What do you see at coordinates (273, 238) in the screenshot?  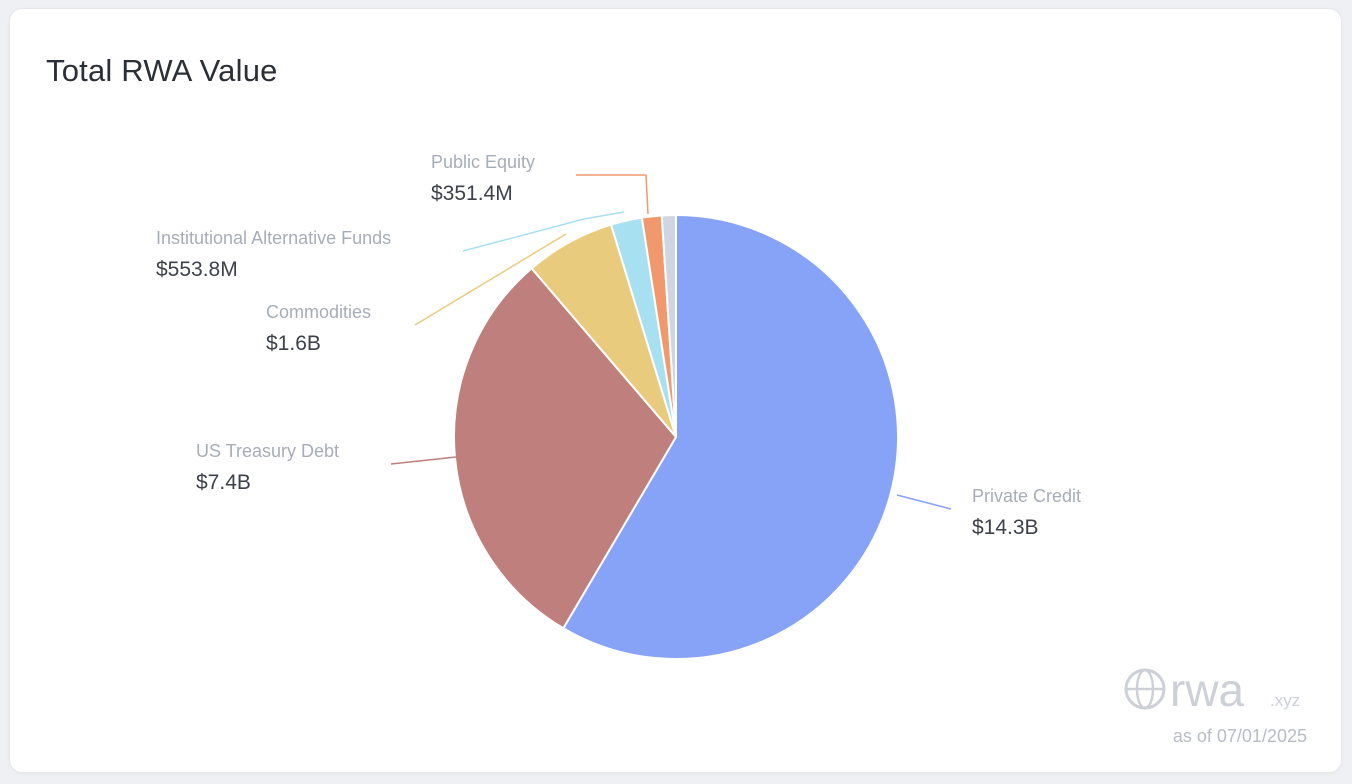 I see `slice-label-name: Institutional Alternative Funds` at bounding box center [273, 238].